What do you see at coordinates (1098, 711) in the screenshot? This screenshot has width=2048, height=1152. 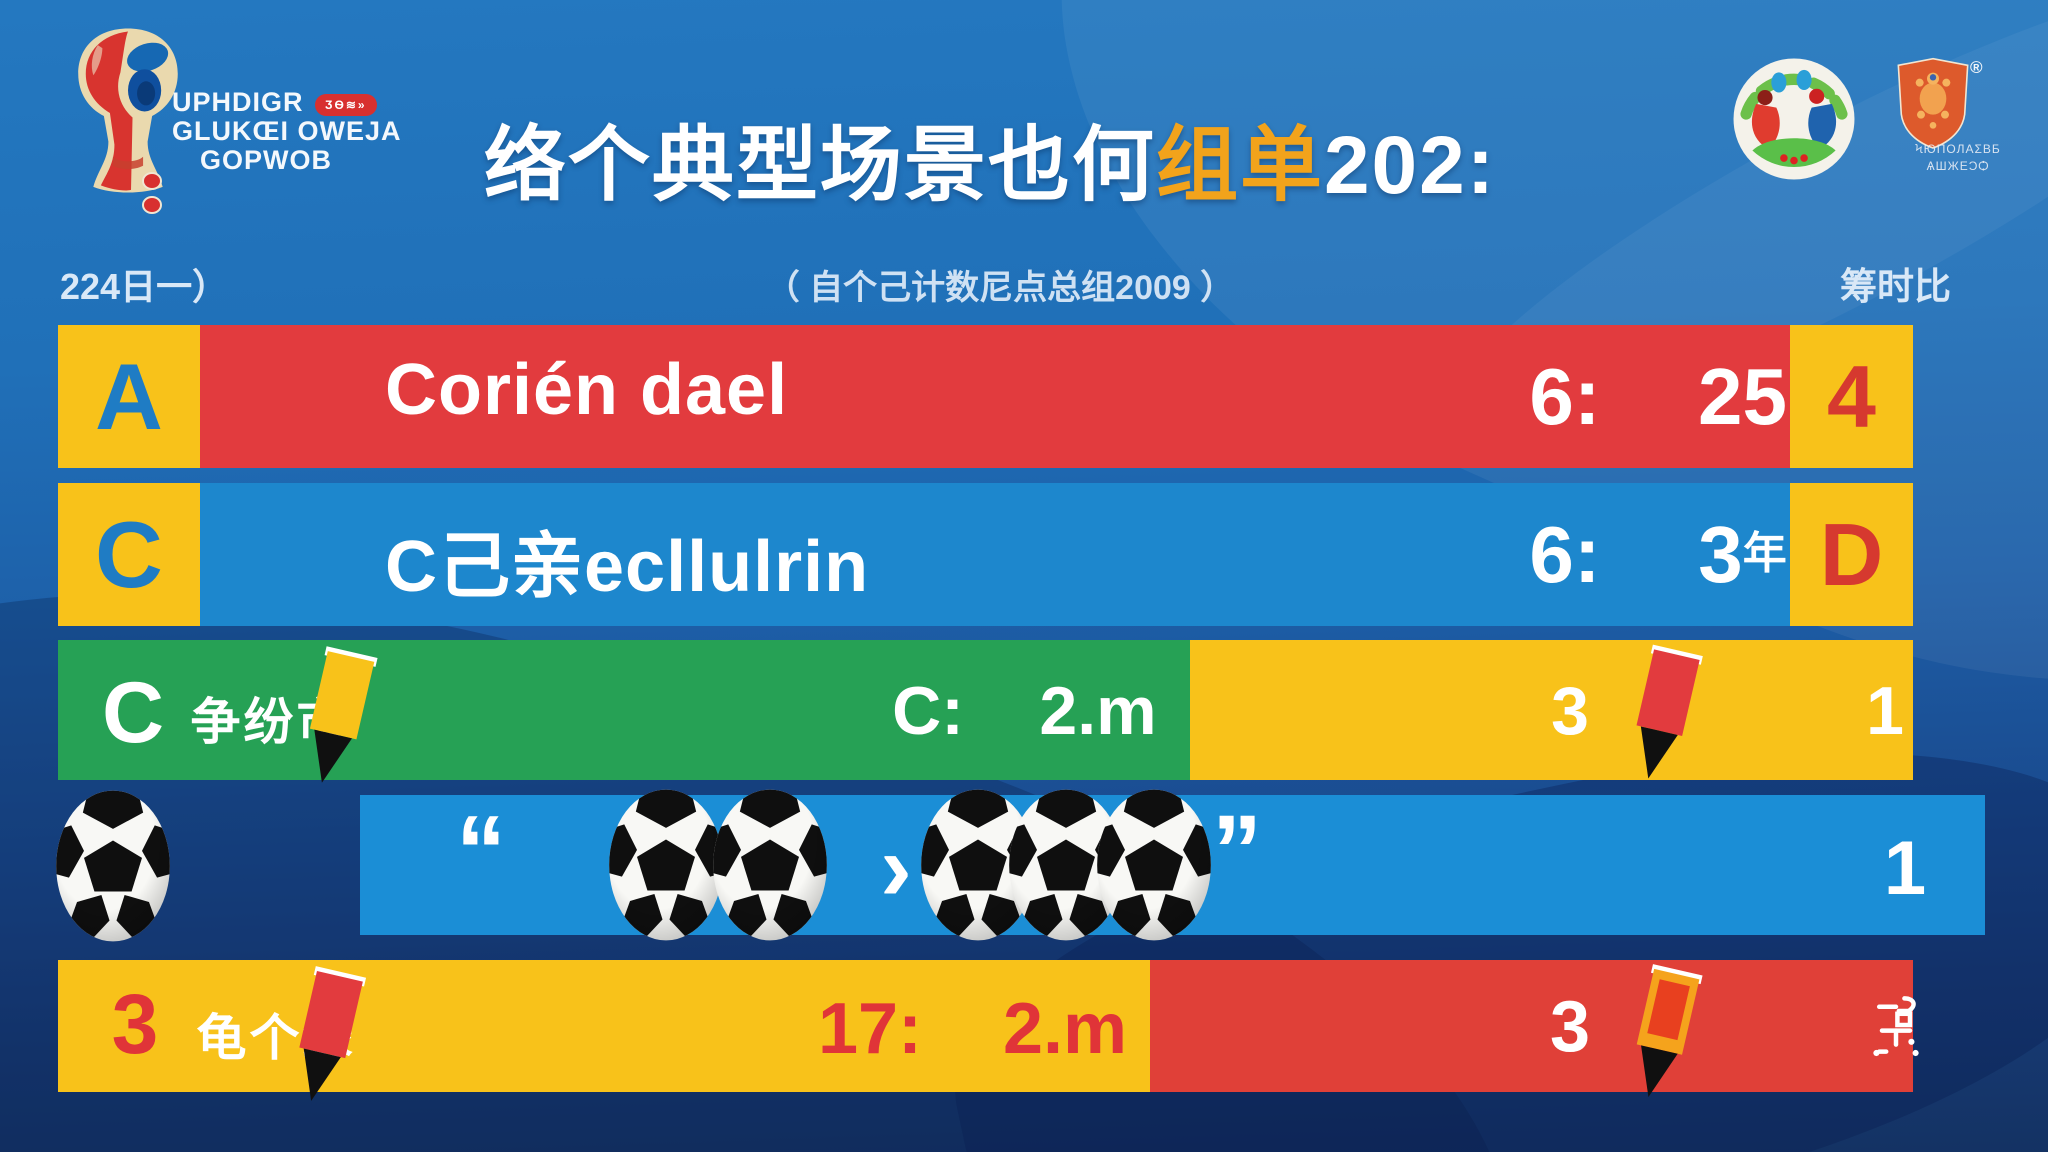 I see `stat-right: 2.m` at bounding box center [1098, 711].